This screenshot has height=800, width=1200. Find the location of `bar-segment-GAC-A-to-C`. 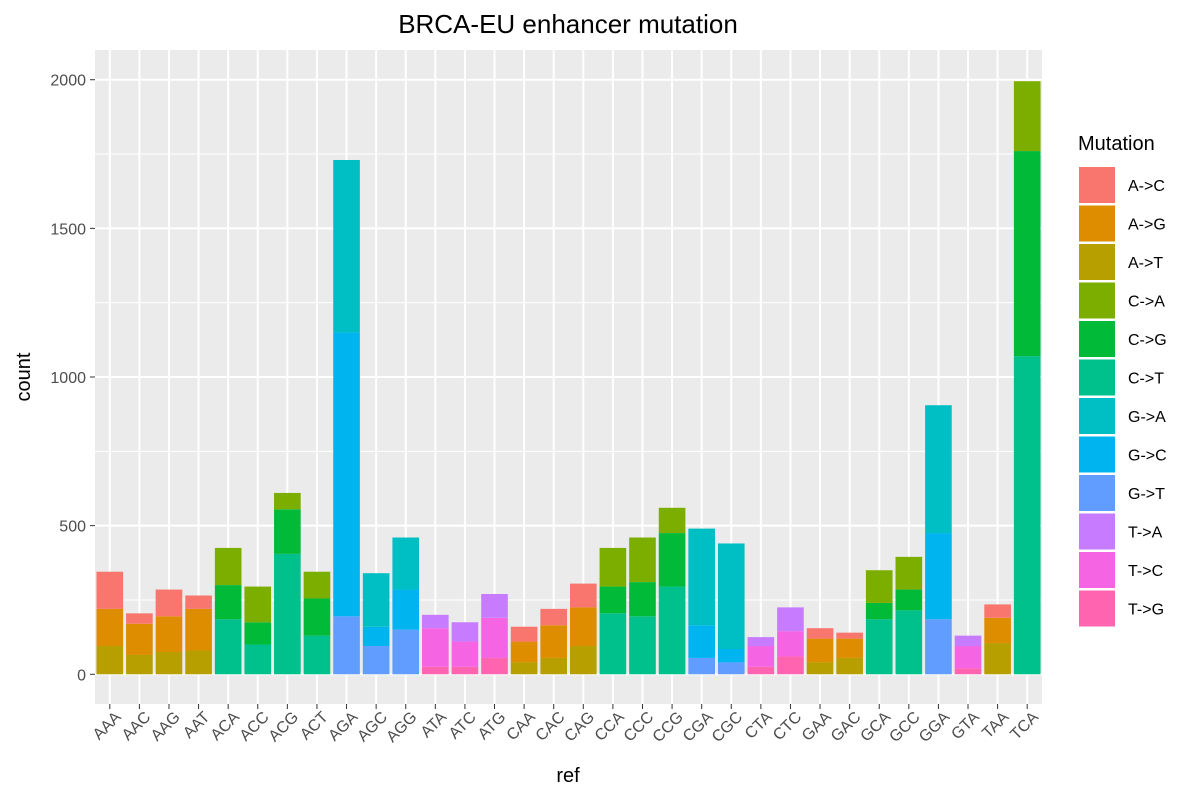

bar-segment-GAC-A-to-C is located at coordinates (849, 635).